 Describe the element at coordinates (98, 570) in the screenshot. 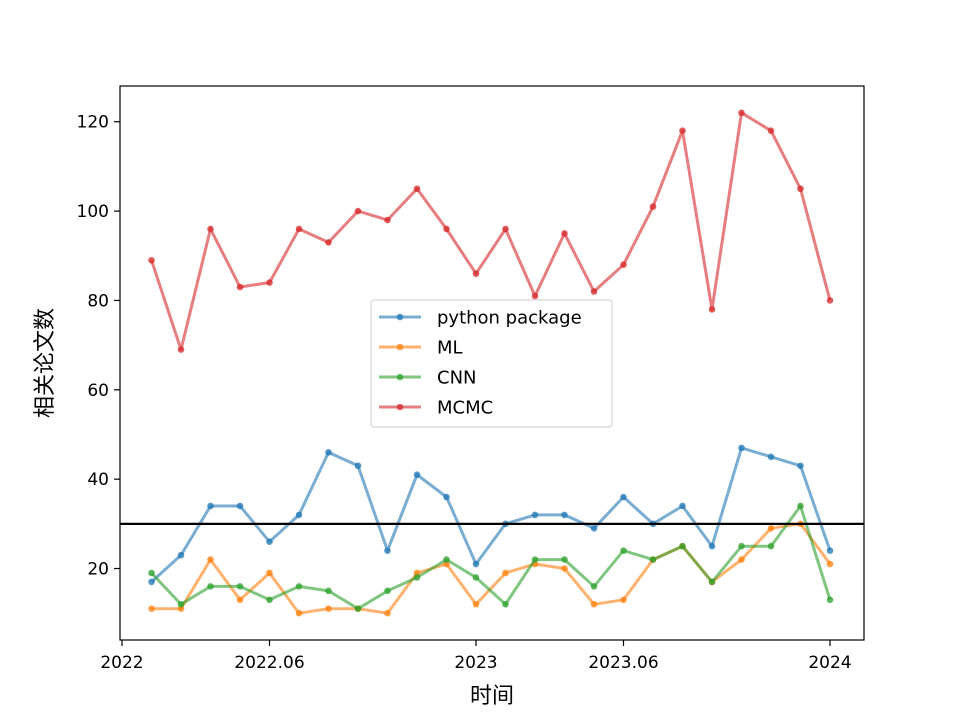

I see `y-tick-label: 20` at that location.